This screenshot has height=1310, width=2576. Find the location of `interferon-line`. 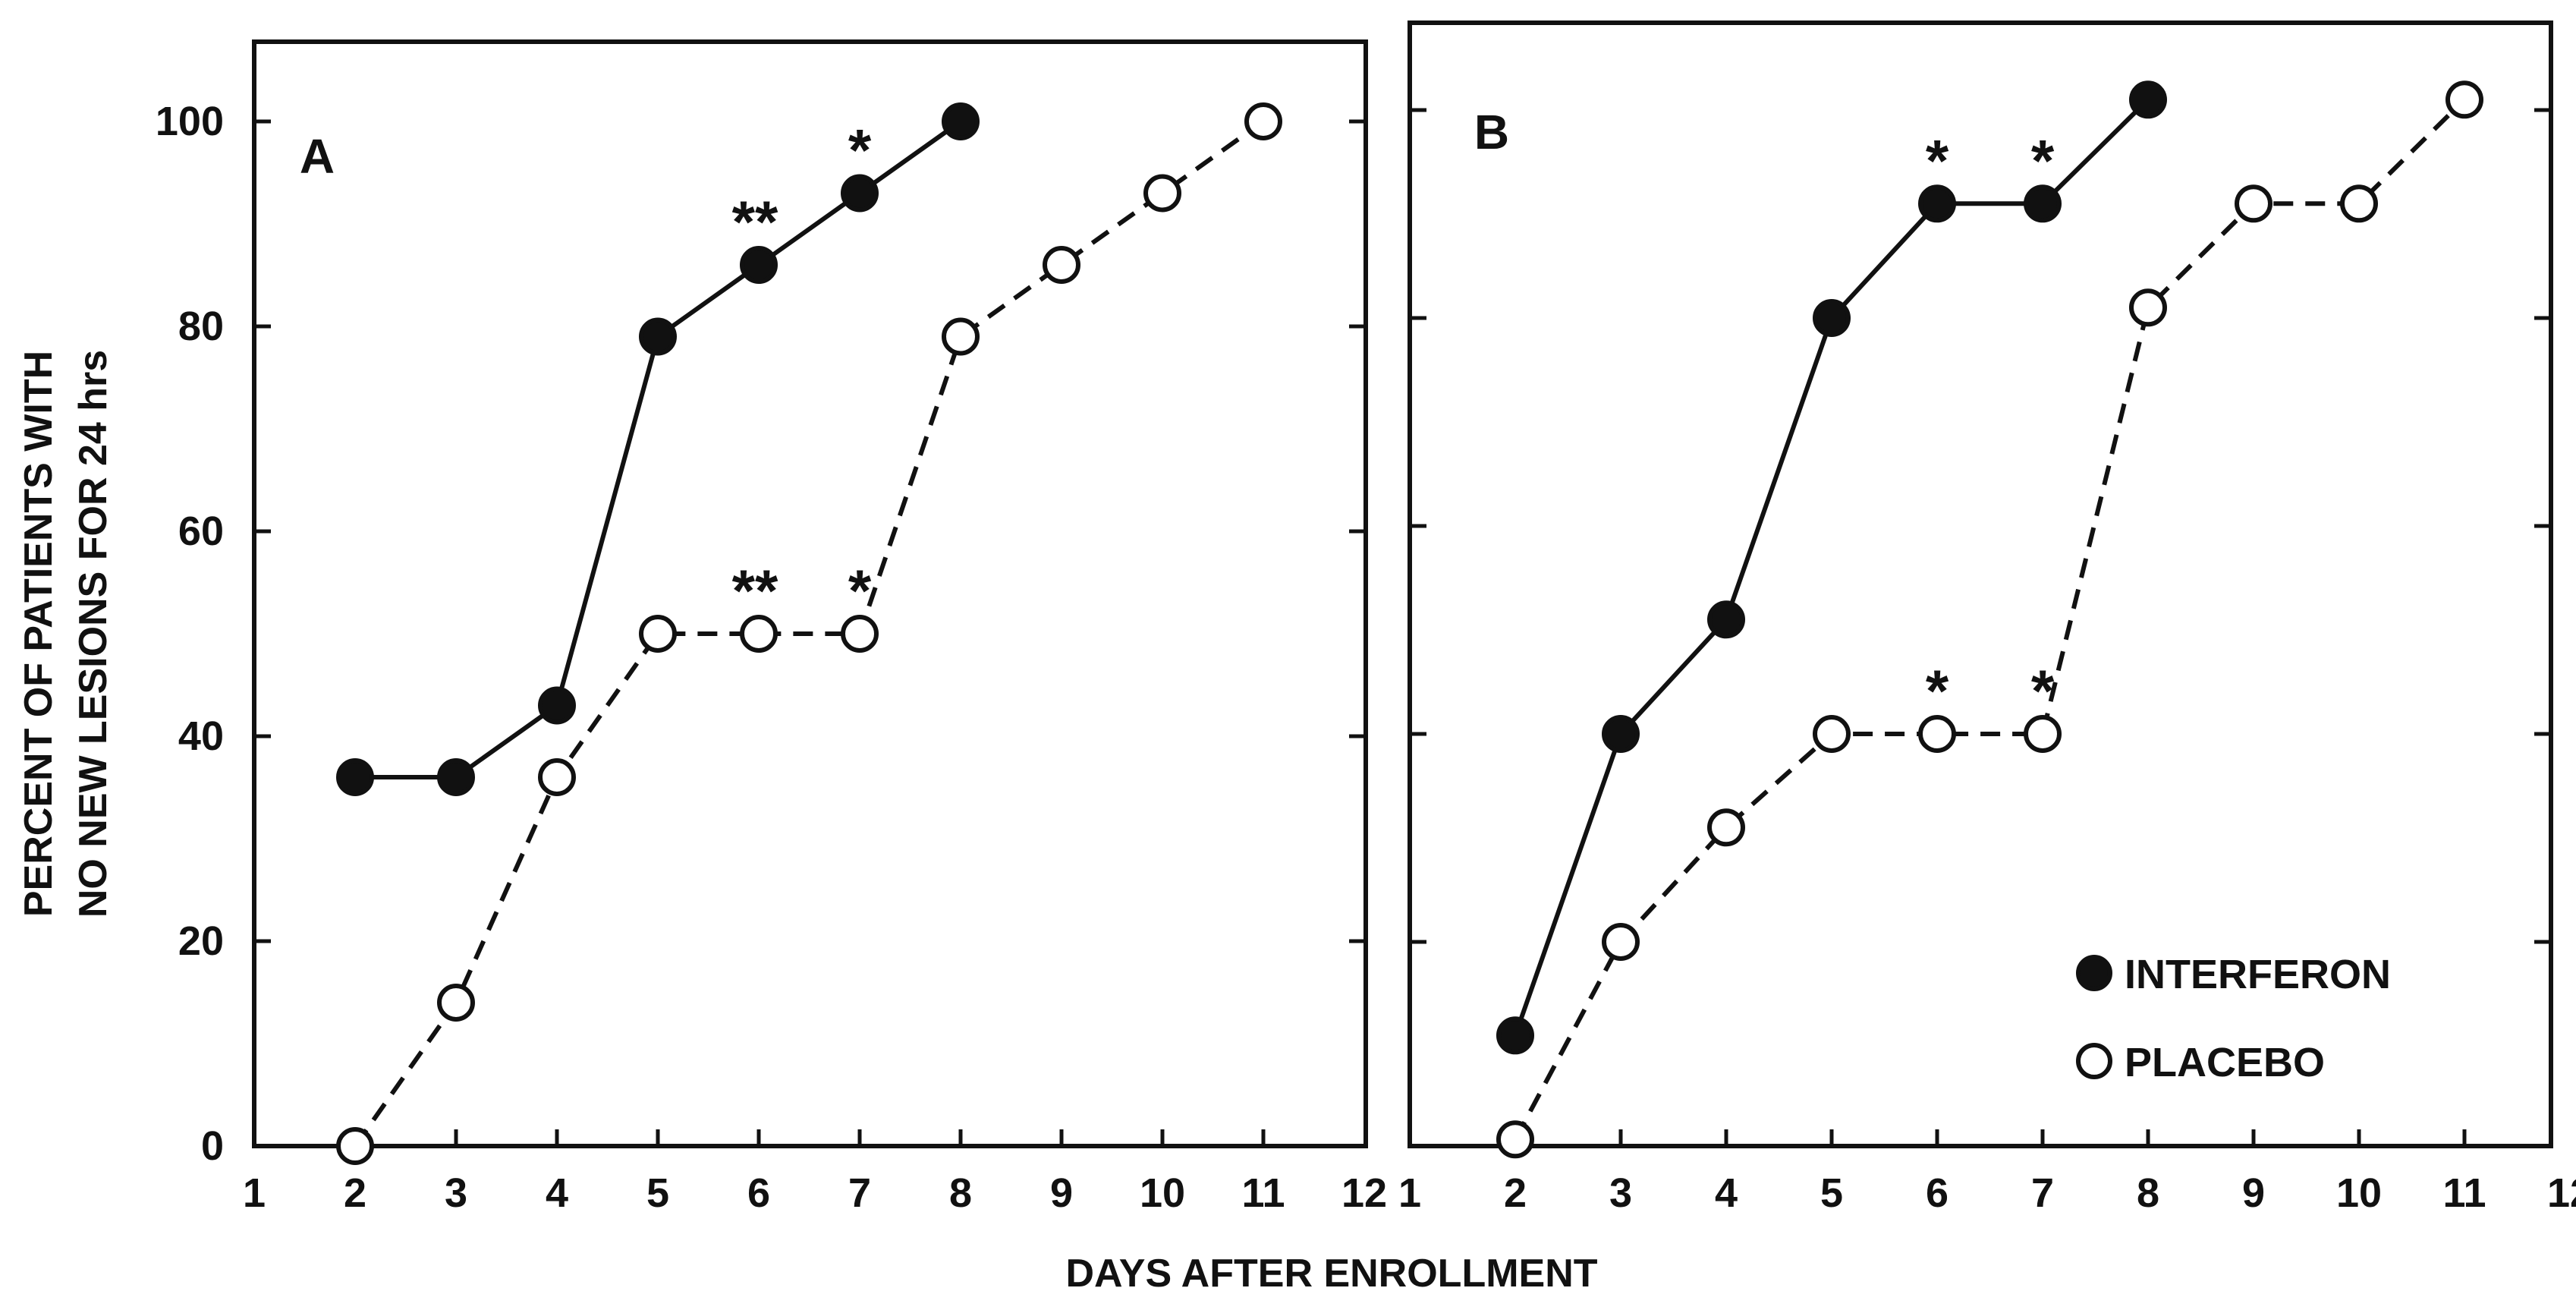

interferon-line is located at coordinates (658, 449).